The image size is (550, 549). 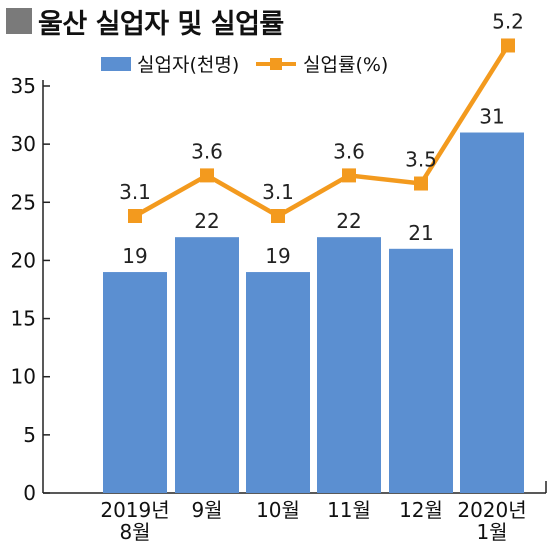 What do you see at coordinates (116, 64) in the screenshot?
I see `legend-bar-swatch` at bounding box center [116, 64].